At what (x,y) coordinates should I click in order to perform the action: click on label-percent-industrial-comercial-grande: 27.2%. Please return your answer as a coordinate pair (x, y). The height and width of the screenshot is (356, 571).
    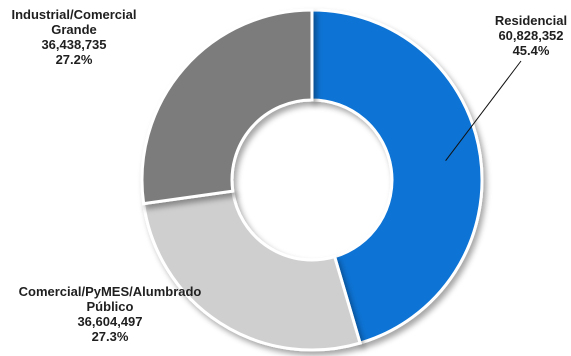
    Looking at the image, I should click on (74, 59).